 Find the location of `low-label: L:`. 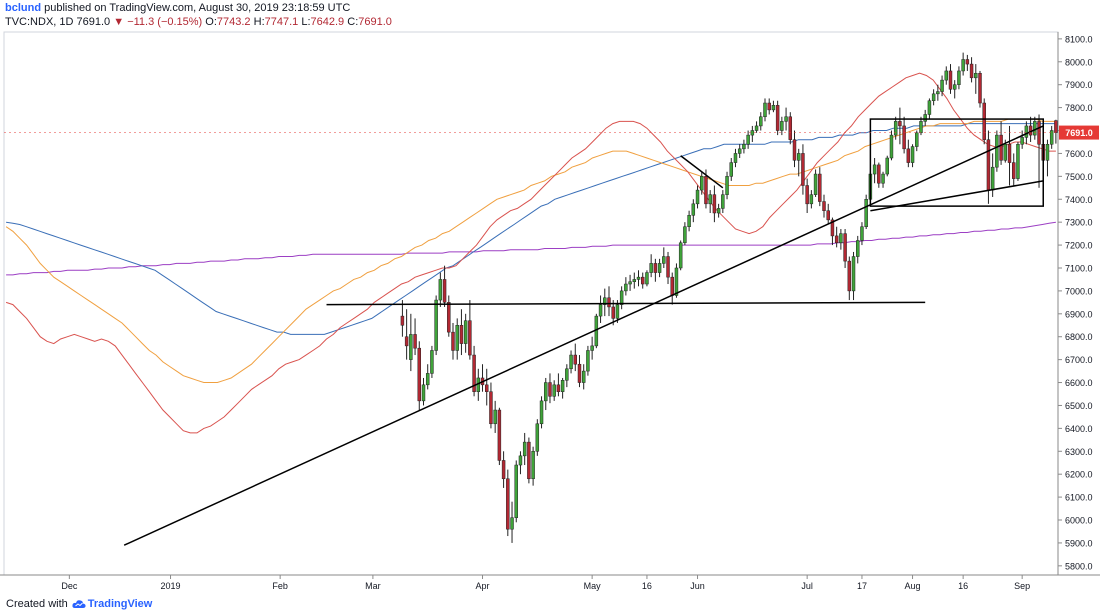

low-label: L: is located at coordinates (306, 22).